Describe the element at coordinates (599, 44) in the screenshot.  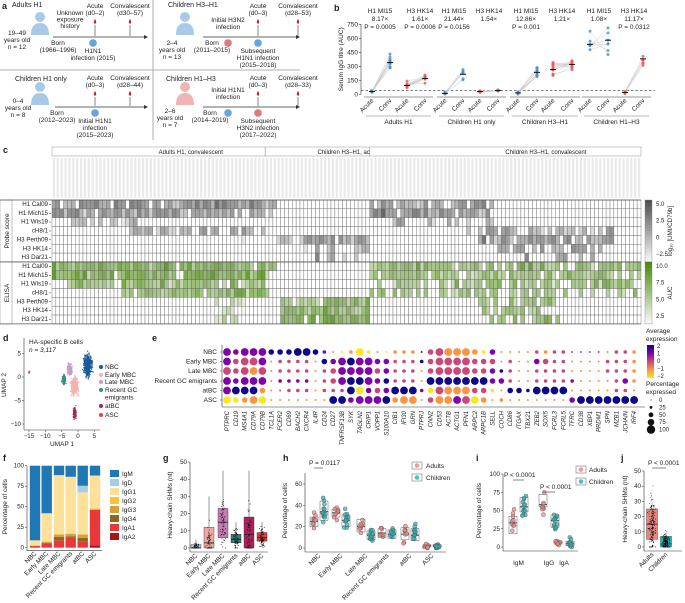
I see `pair-line` at that location.